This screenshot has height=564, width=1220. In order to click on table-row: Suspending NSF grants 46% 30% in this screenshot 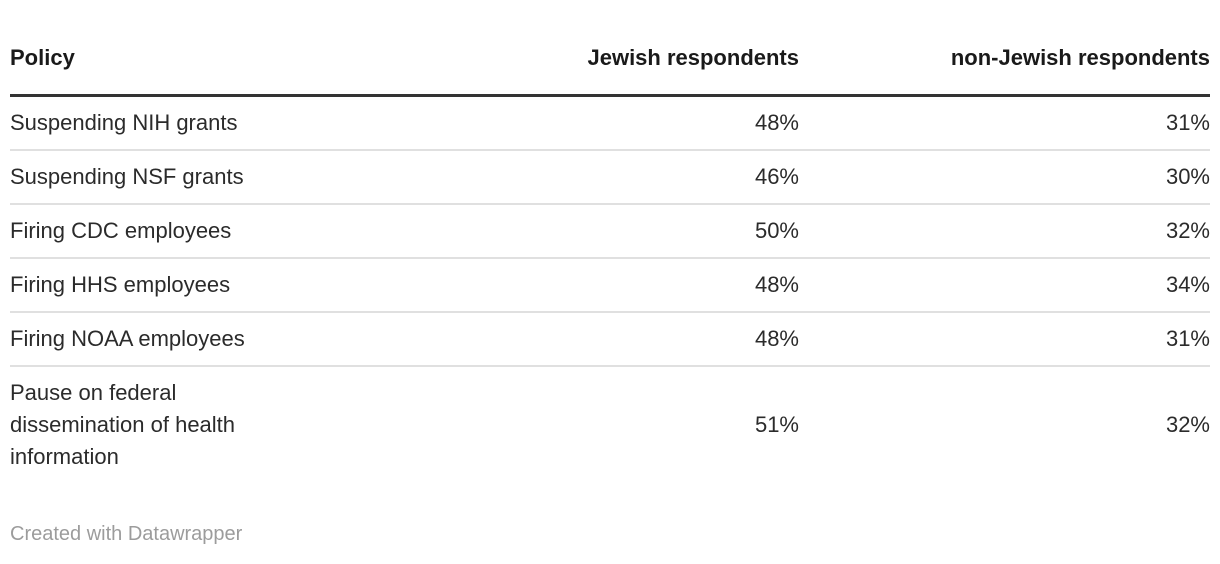, I will do `click(610, 177)`.